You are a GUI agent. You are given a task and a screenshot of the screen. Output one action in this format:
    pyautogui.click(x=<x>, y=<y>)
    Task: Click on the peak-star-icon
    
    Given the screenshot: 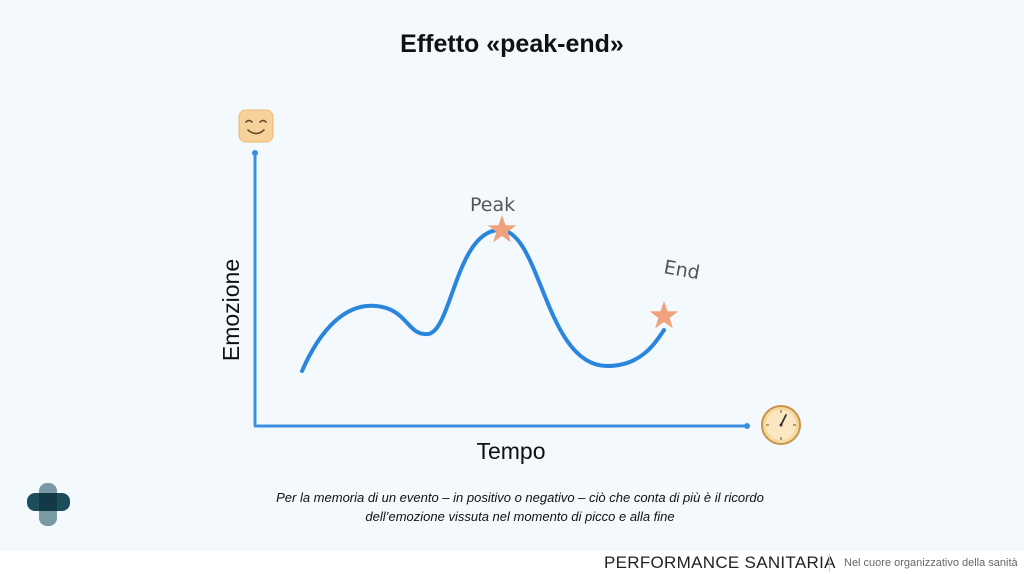 What is the action you would take?
    pyautogui.click(x=502, y=229)
    